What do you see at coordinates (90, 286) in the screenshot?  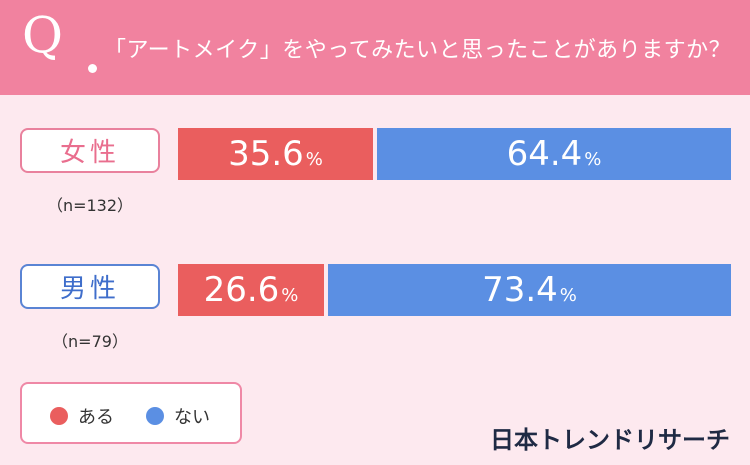 I see `group-label-male: 男性` at bounding box center [90, 286].